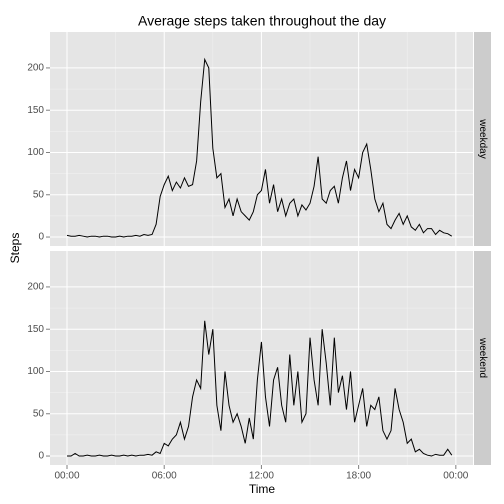  What do you see at coordinates (262, 21) in the screenshot?
I see `chart-title: Average steps taken throughout the day` at bounding box center [262, 21].